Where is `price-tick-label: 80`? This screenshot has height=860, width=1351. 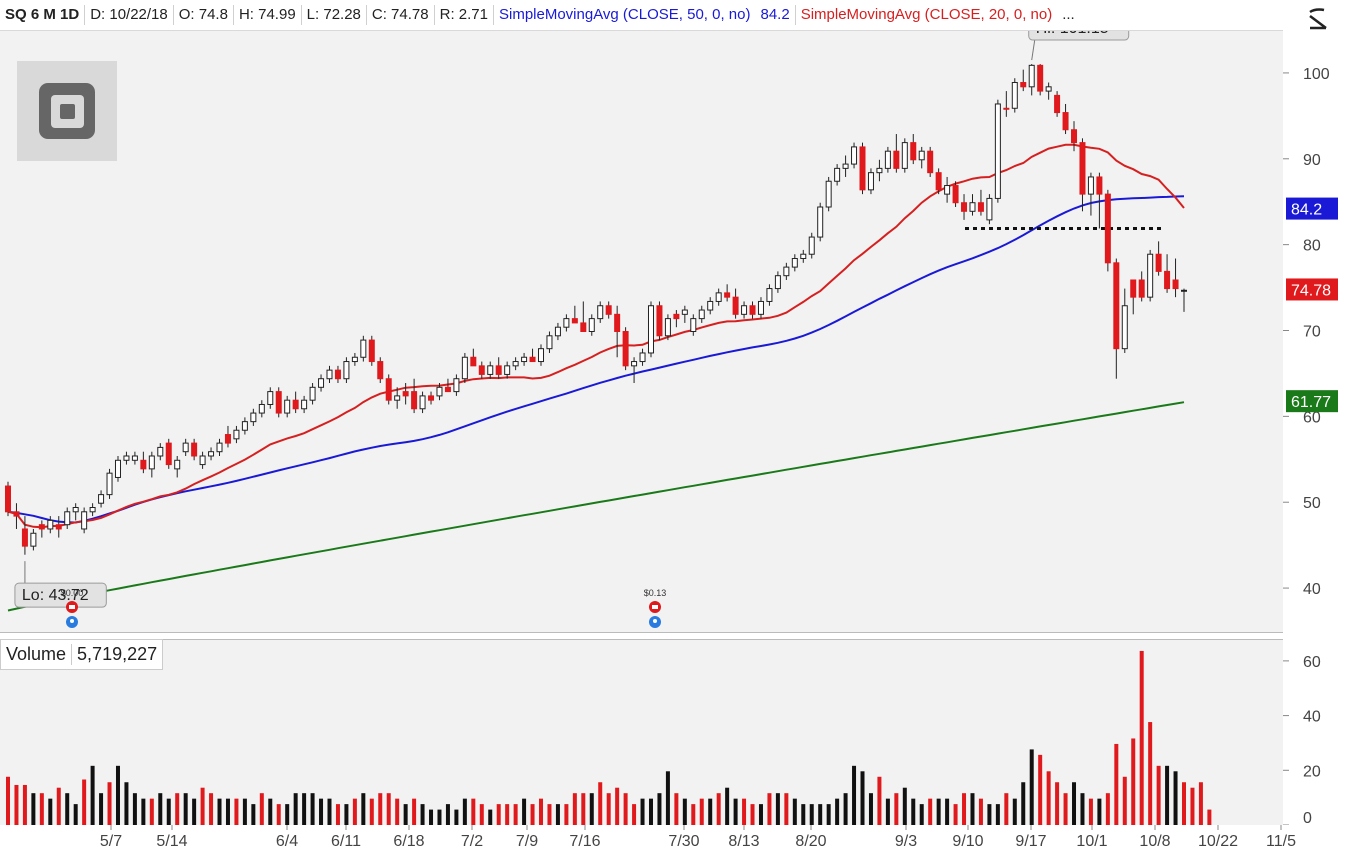
price-tick-label: 80 is located at coordinates (1312, 246).